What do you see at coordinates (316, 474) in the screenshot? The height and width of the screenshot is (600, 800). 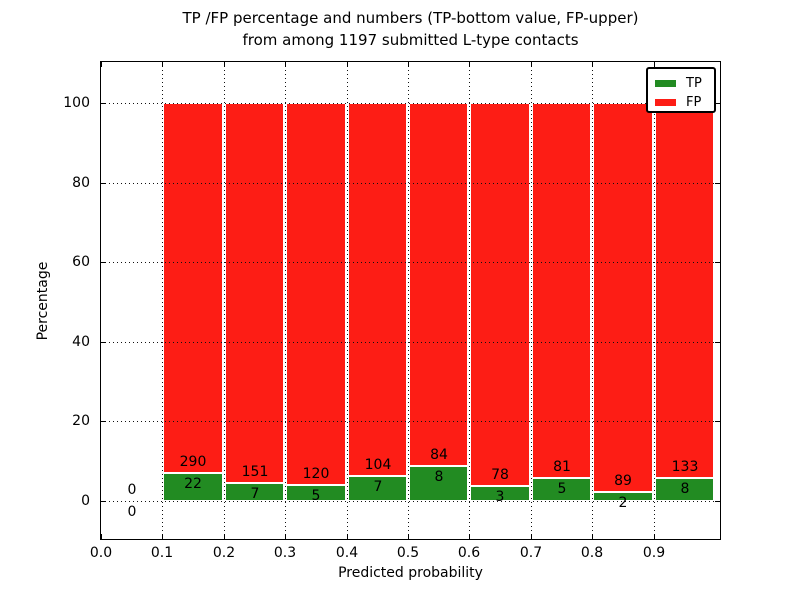 I see `fp-count-label: 120` at bounding box center [316, 474].